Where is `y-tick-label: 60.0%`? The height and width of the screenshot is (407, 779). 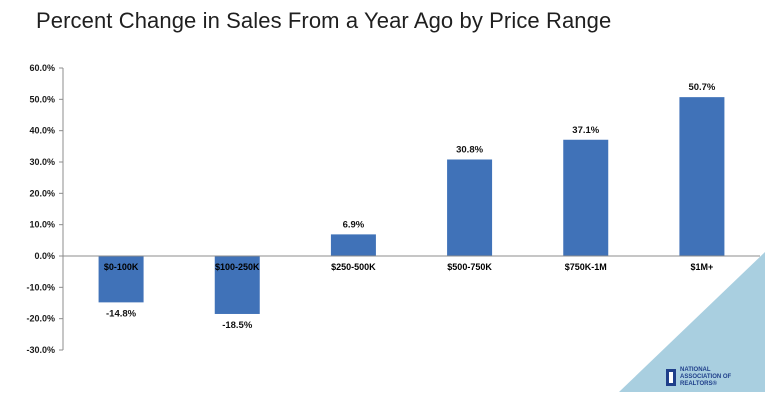 y-tick-label: 60.0% is located at coordinates (42, 68).